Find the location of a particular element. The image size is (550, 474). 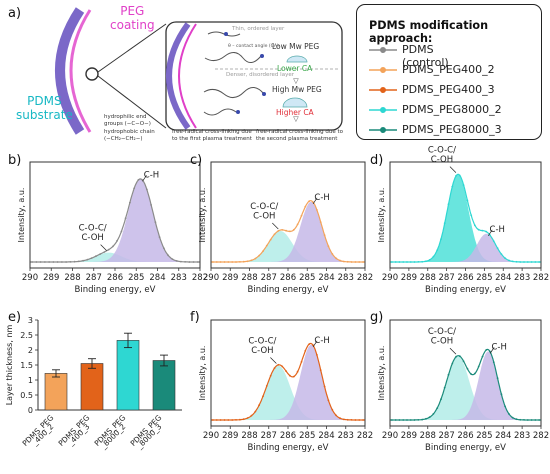

x-tick-label: 282 is located at coordinates (365, 436).